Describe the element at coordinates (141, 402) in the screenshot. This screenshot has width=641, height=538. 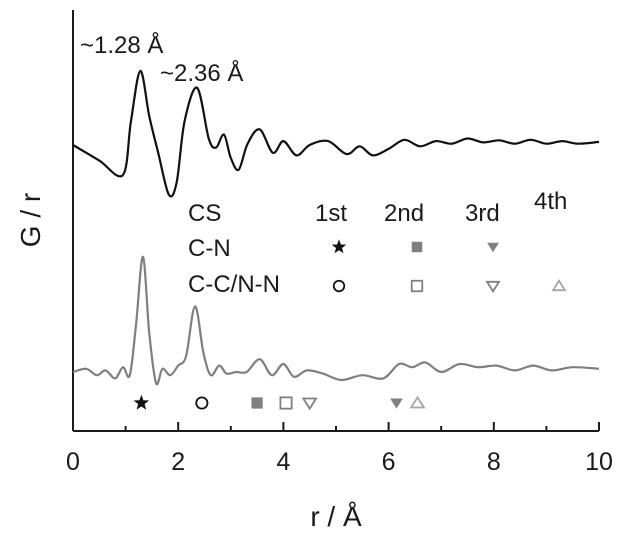
I see `peak-marker-filled-star` at that location.